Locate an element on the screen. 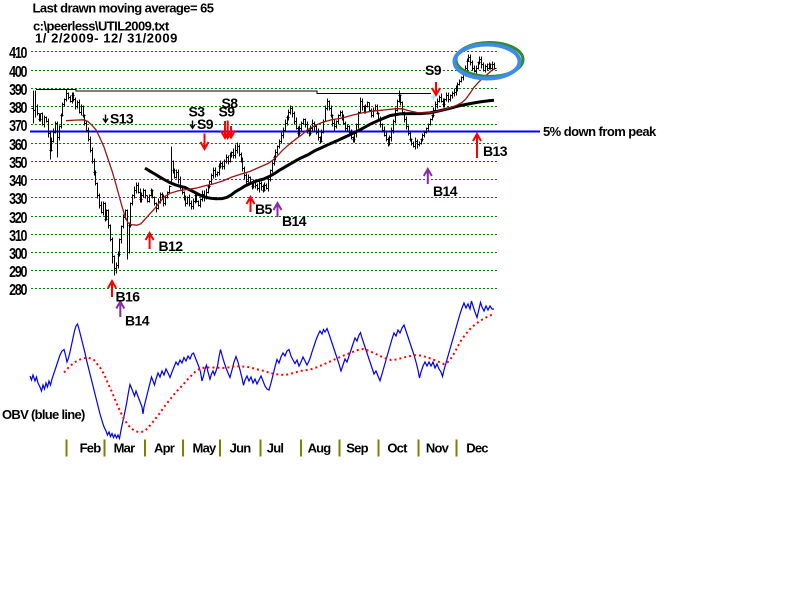 This screenshot has width=800, height=600. svg-text: 370 is located at coordinates (18, 127).